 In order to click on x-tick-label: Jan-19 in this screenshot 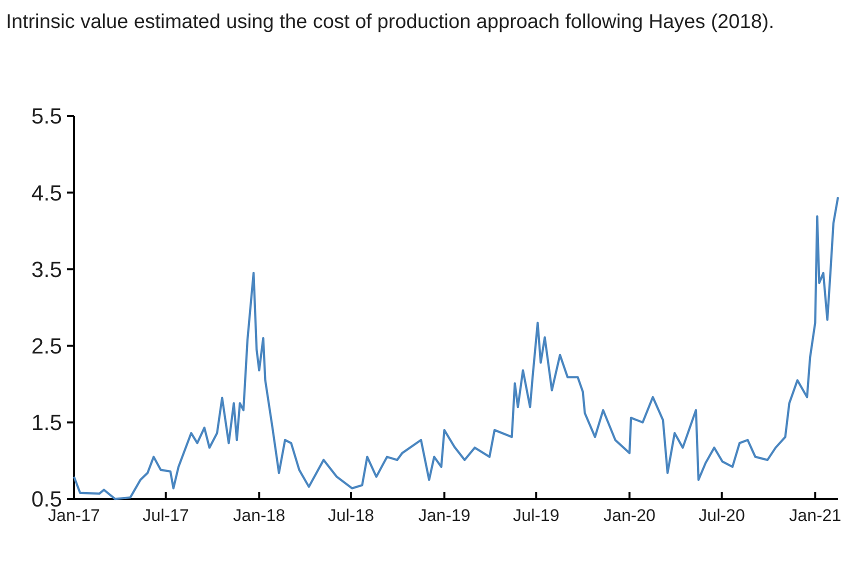, I will do `click(444, 515)`.